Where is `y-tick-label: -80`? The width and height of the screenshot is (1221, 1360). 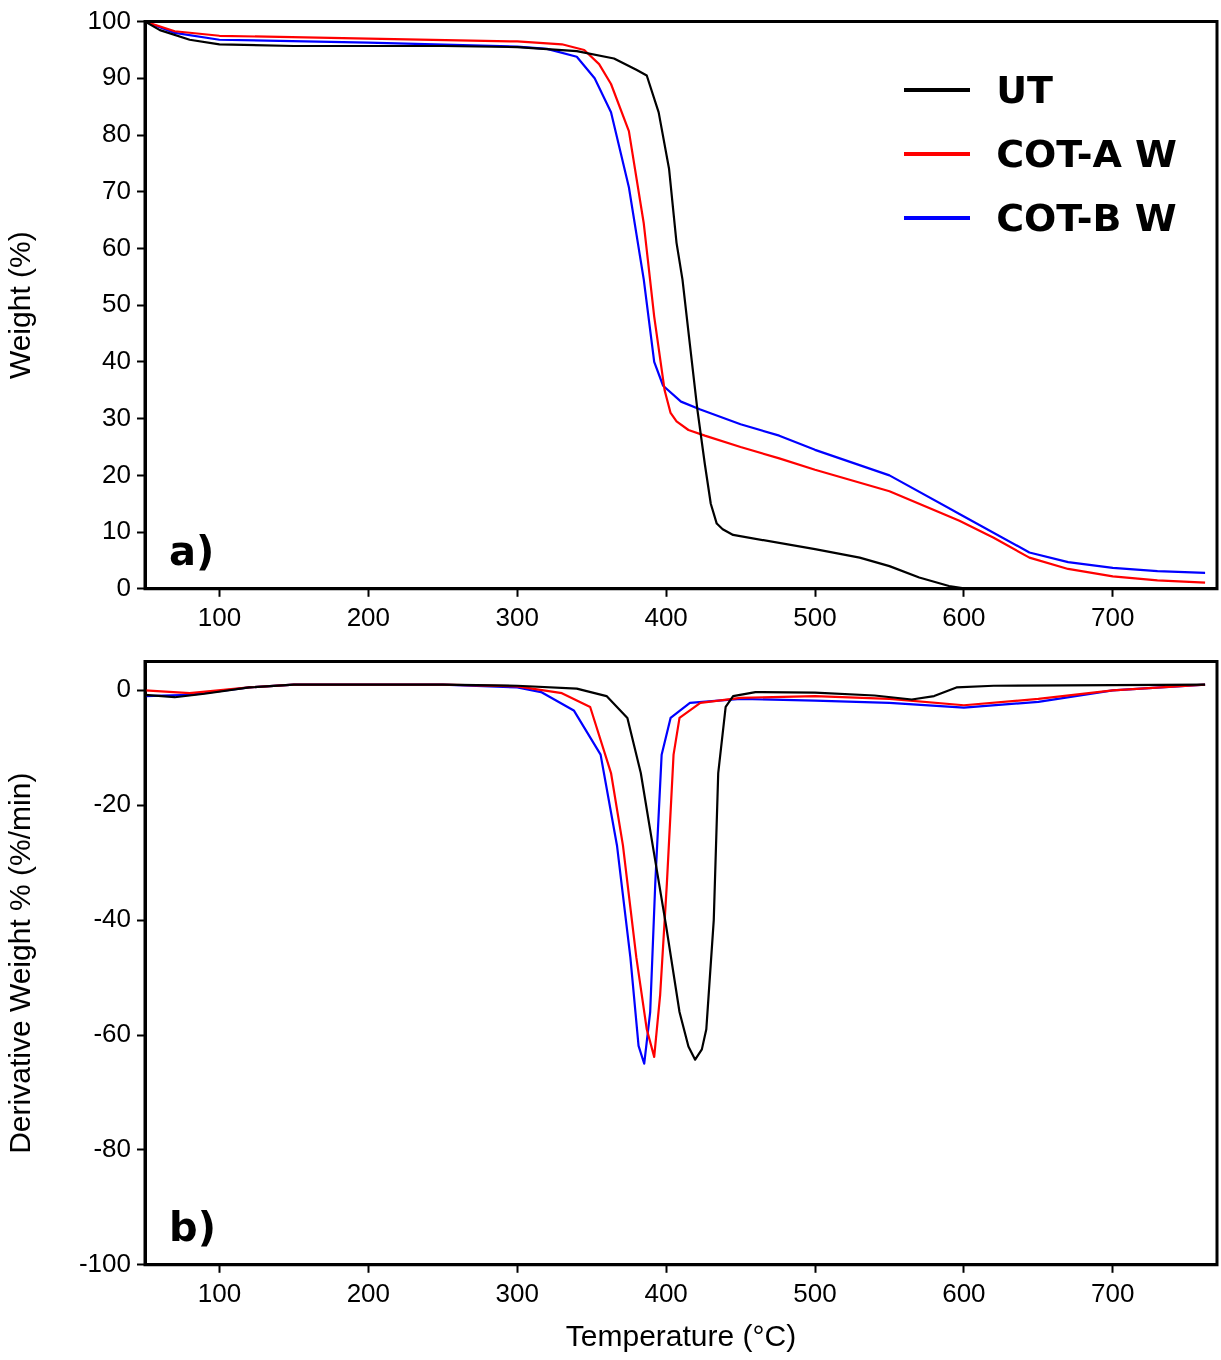 y-tick-label: -80 is located at coordinates (112, 1148).